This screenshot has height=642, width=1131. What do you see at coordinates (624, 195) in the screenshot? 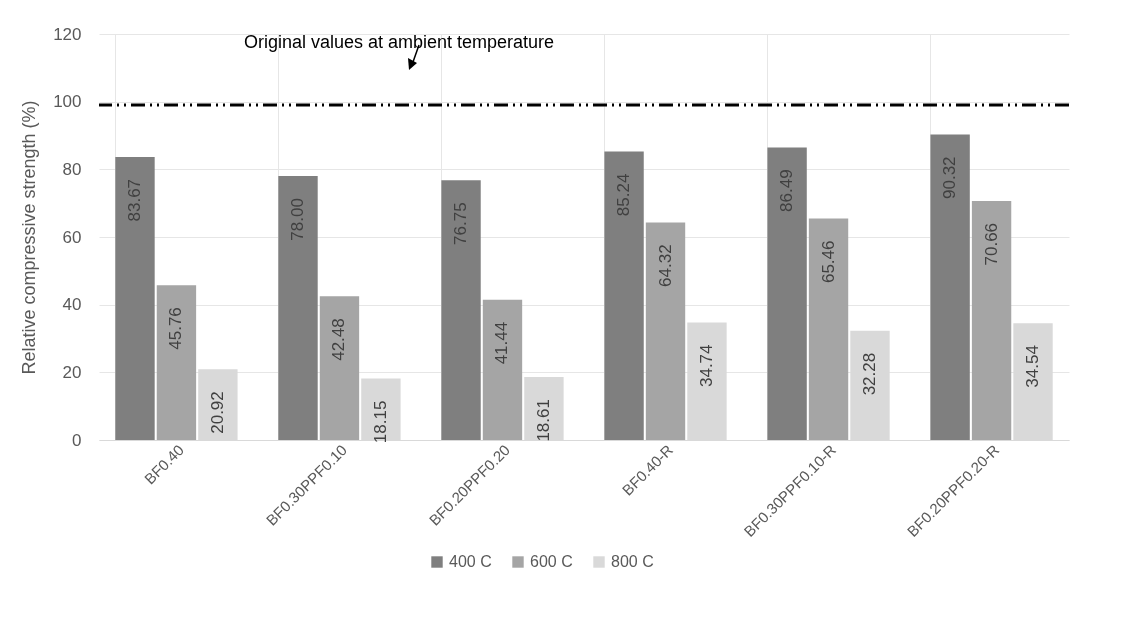
I see `data-label: 85.24` at bounding box center [624, 195].